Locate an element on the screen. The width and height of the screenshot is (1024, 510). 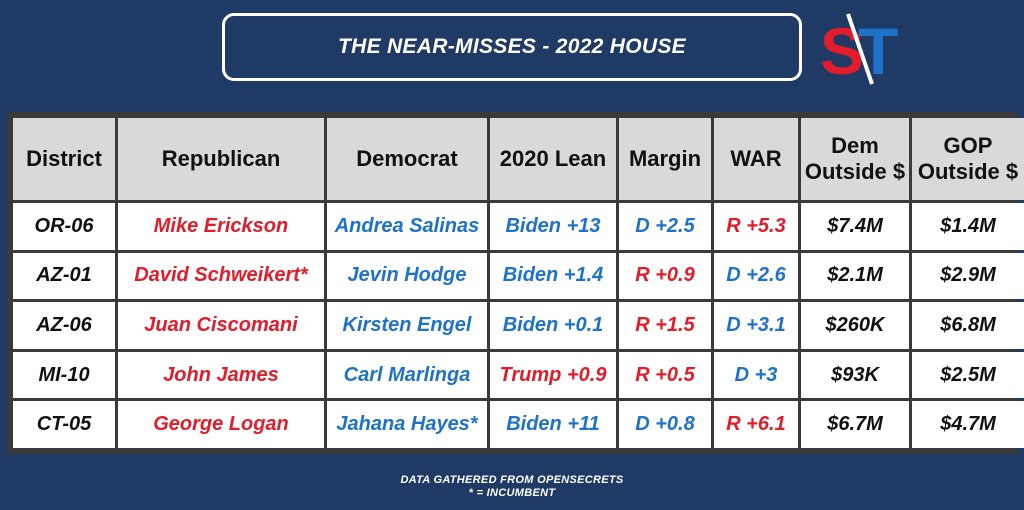
margin-cell: R +1.5 is located at coordinates (665, 325).